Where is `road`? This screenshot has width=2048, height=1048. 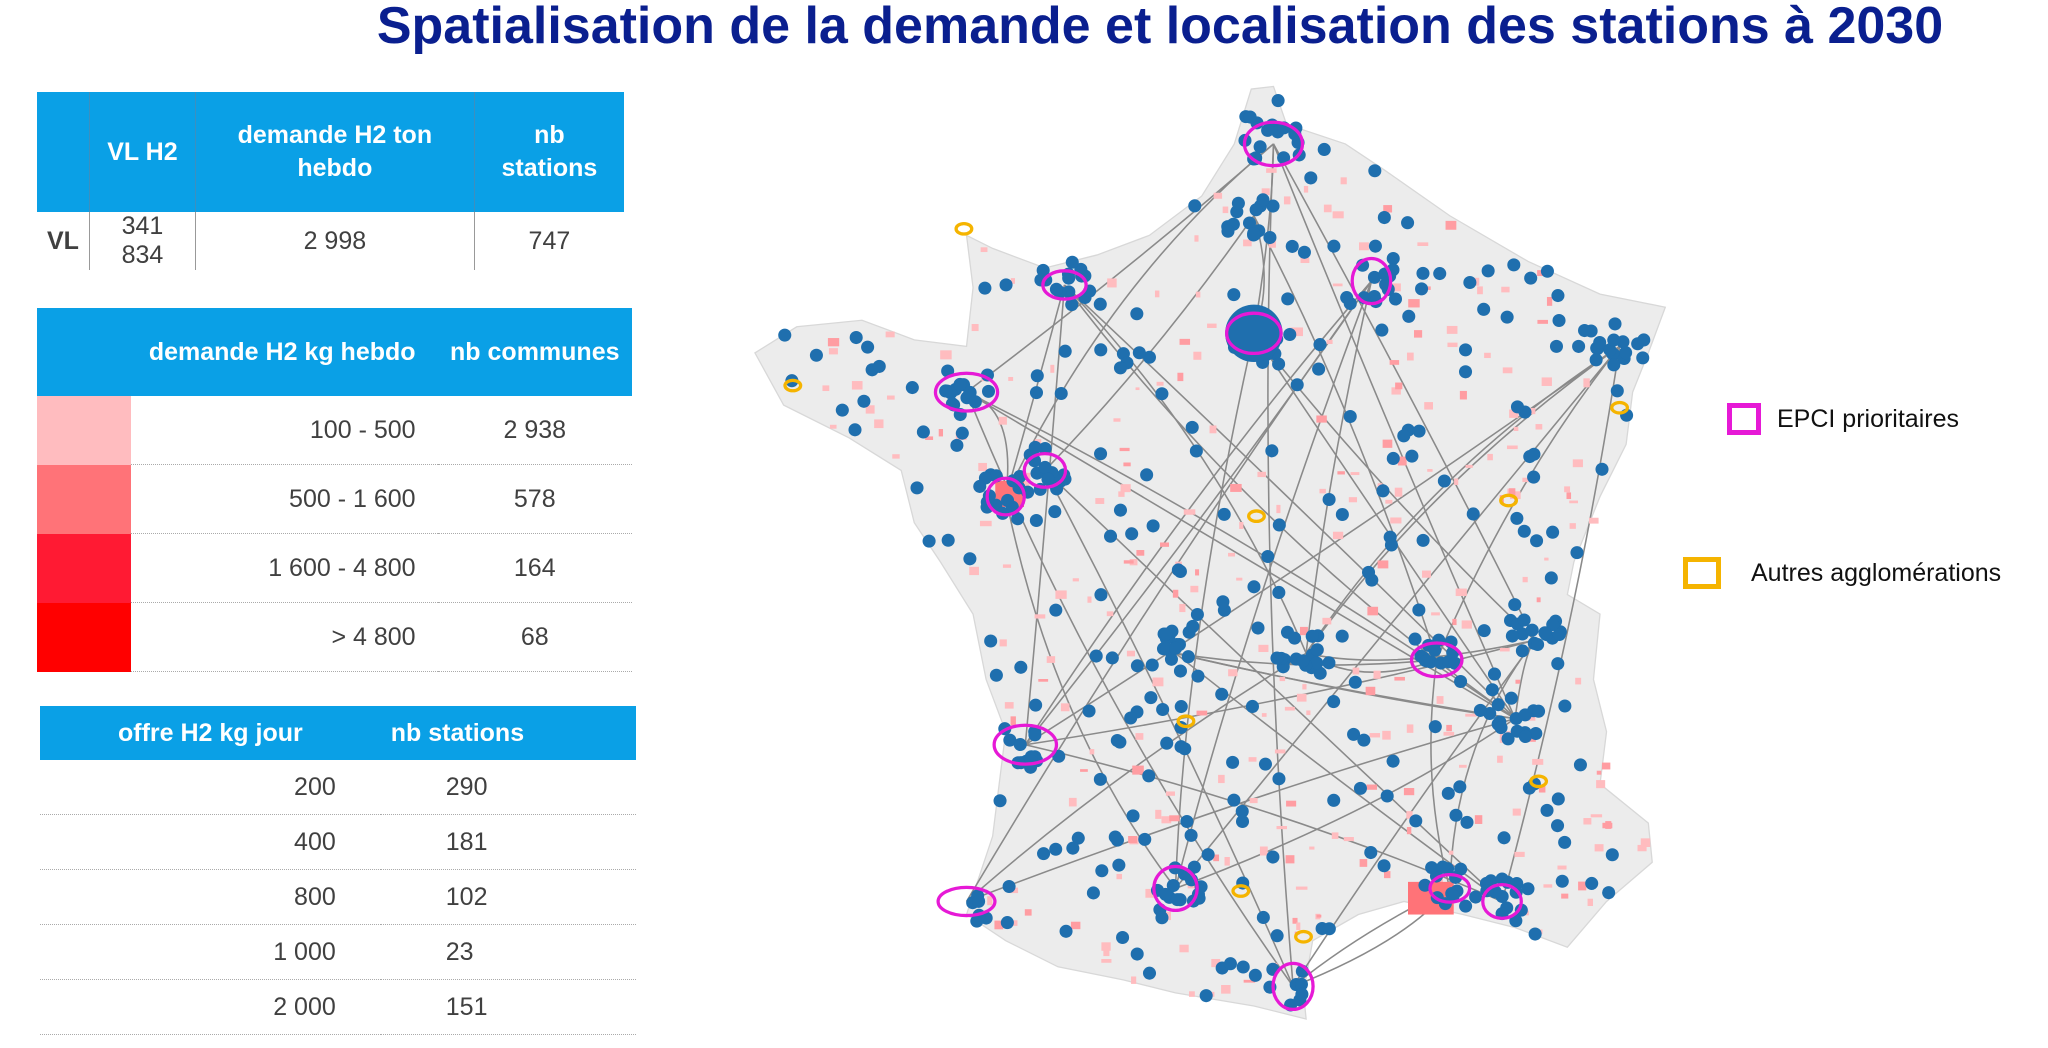
road is located at coordinates (1345, 438).